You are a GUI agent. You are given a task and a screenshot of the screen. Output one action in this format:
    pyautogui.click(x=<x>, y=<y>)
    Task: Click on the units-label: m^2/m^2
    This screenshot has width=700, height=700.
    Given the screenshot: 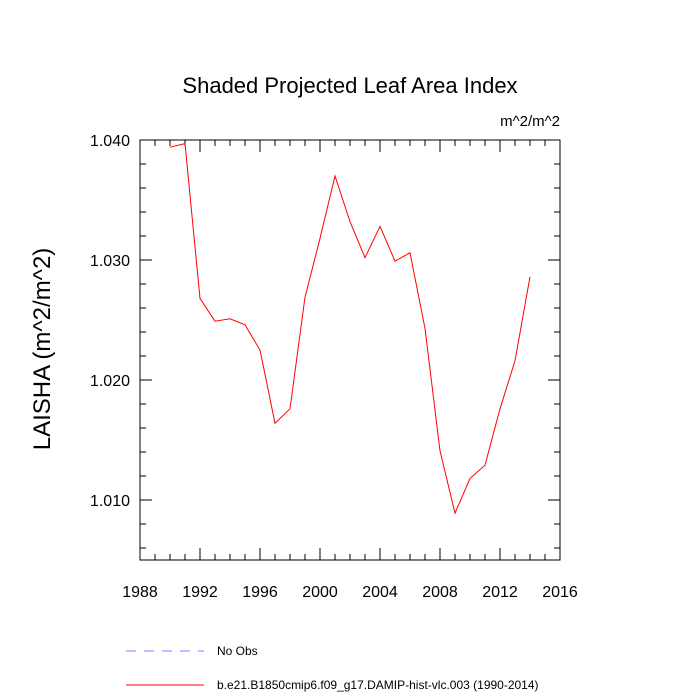 What is the action you would take?
    pyautogui.click(x=530, y=121)
    